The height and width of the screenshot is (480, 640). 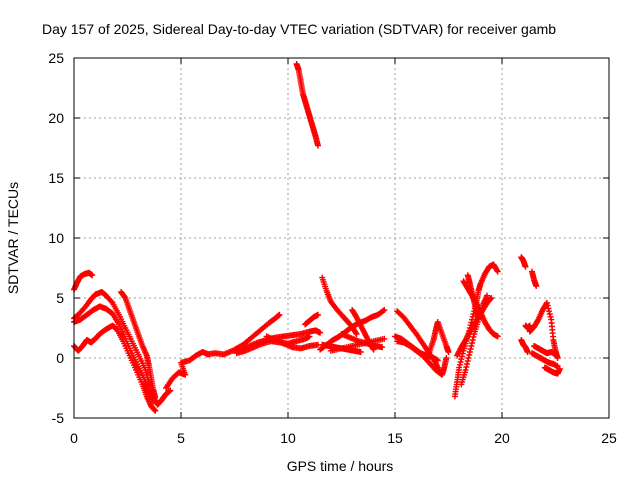 What do you see at coordinates (60, 298) in the screenshot?
I see `y-tick-label: 5` at bounding box center [60, 298].